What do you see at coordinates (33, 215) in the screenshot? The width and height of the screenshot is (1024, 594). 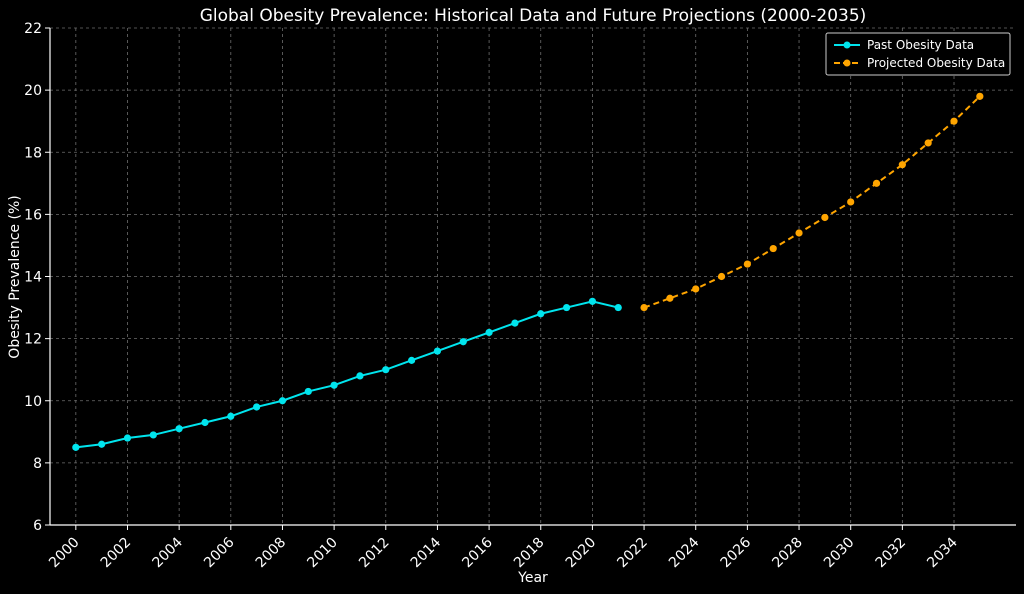 I see `y-tick-label: 16` at bounding box center [33, 215].